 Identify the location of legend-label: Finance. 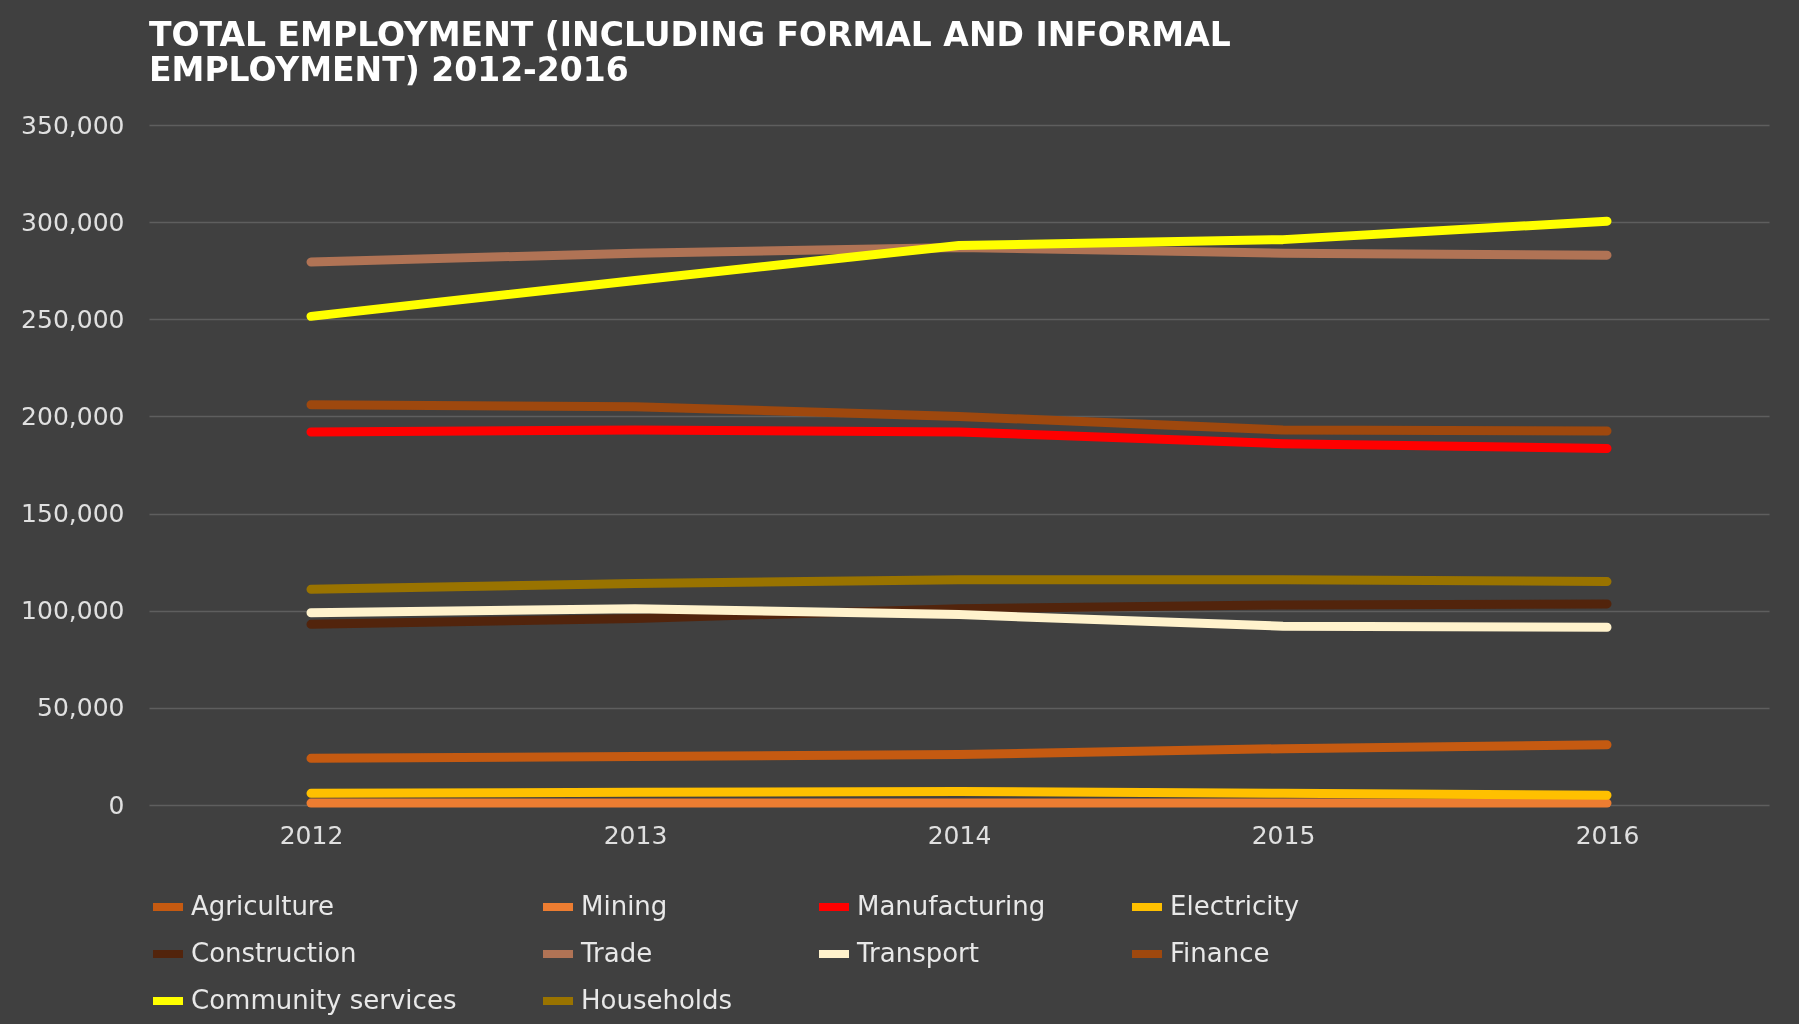
(1220, 953).